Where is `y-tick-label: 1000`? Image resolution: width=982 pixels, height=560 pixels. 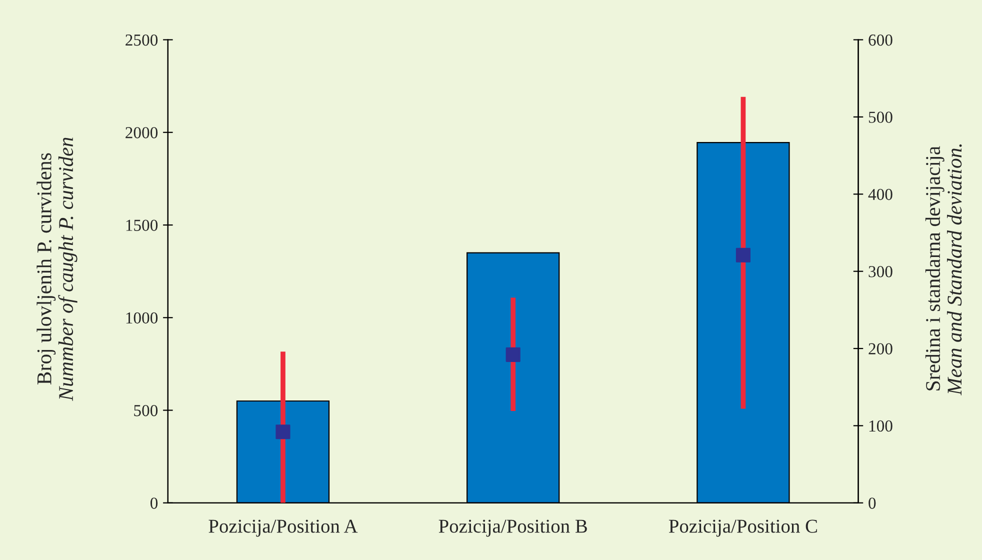 y-tick-label: 1000 is located at coordinates (142, 318).